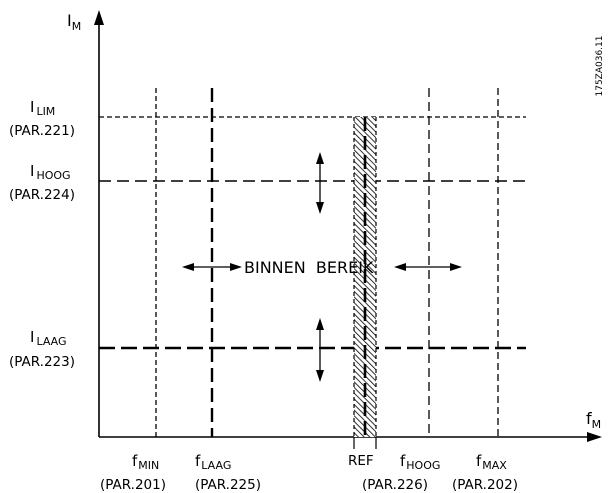 The width and height of the screenshot is (608, 493). Describe the element at coordinates (594, 437) in the screenshot. I see `x-axis-arrowhead` at that location.